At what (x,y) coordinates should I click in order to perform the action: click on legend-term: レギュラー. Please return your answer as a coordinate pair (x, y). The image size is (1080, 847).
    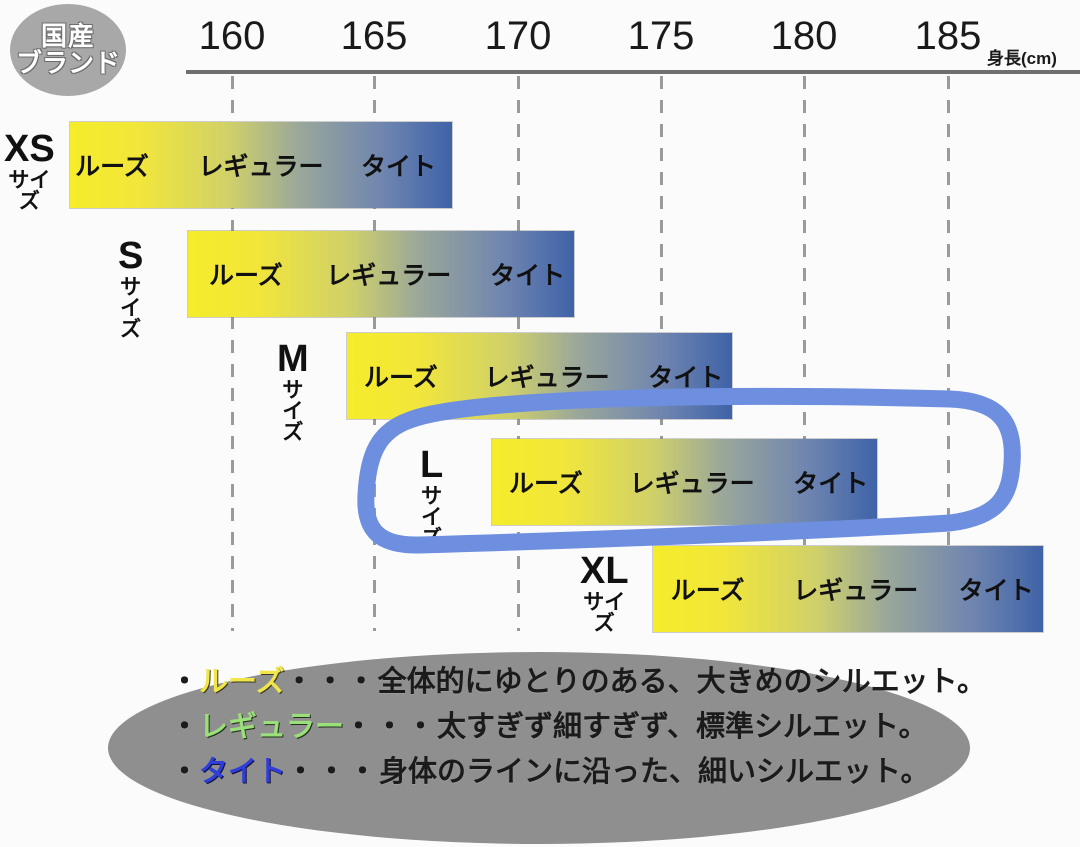
    Looking at the image, I should click on (272, 727).